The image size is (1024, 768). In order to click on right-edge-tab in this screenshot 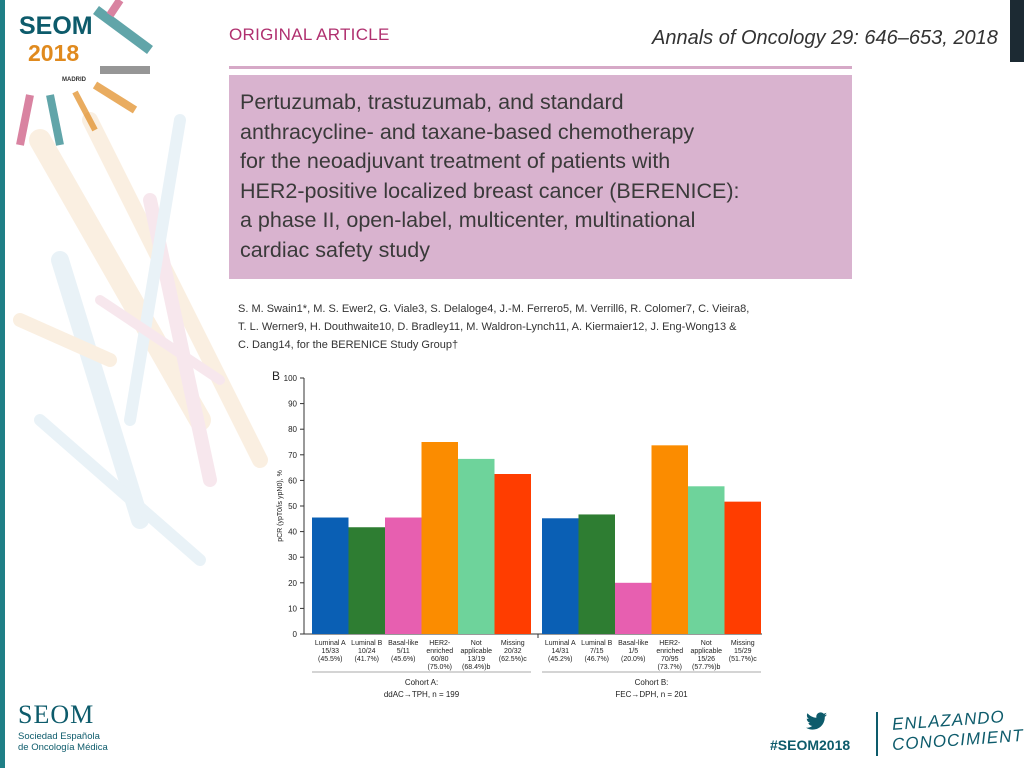, I will do `click(1017, 31)`.